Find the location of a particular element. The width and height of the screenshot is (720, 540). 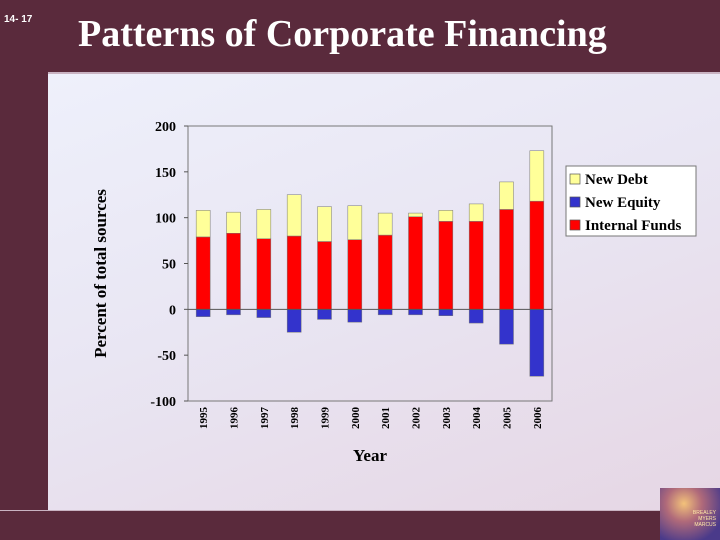

sidebar: 14- 17 is located at coordinates (24, 270).